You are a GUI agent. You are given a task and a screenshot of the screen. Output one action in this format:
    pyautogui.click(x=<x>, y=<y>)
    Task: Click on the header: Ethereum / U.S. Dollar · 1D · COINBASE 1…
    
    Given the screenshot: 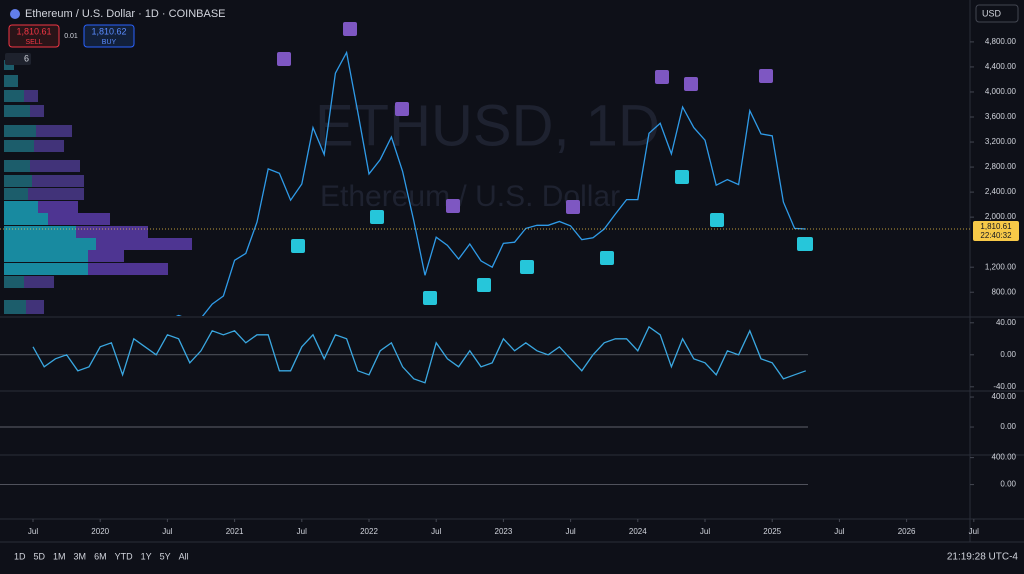 What is the action you would take?
    pyautogui.click(x=512, y=34)
    